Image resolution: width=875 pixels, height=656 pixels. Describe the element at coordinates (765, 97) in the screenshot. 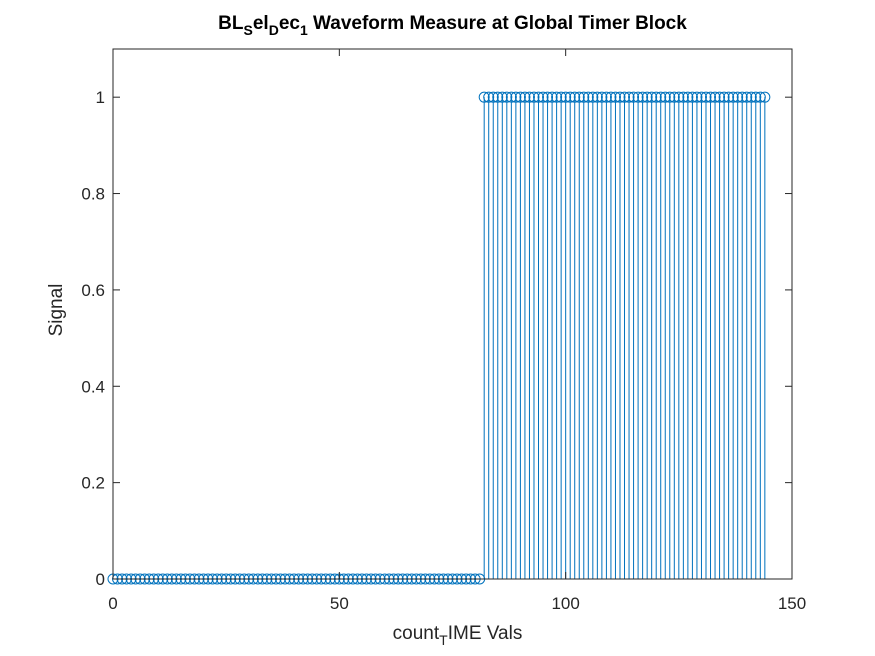

I see `stem-marker` at that location.